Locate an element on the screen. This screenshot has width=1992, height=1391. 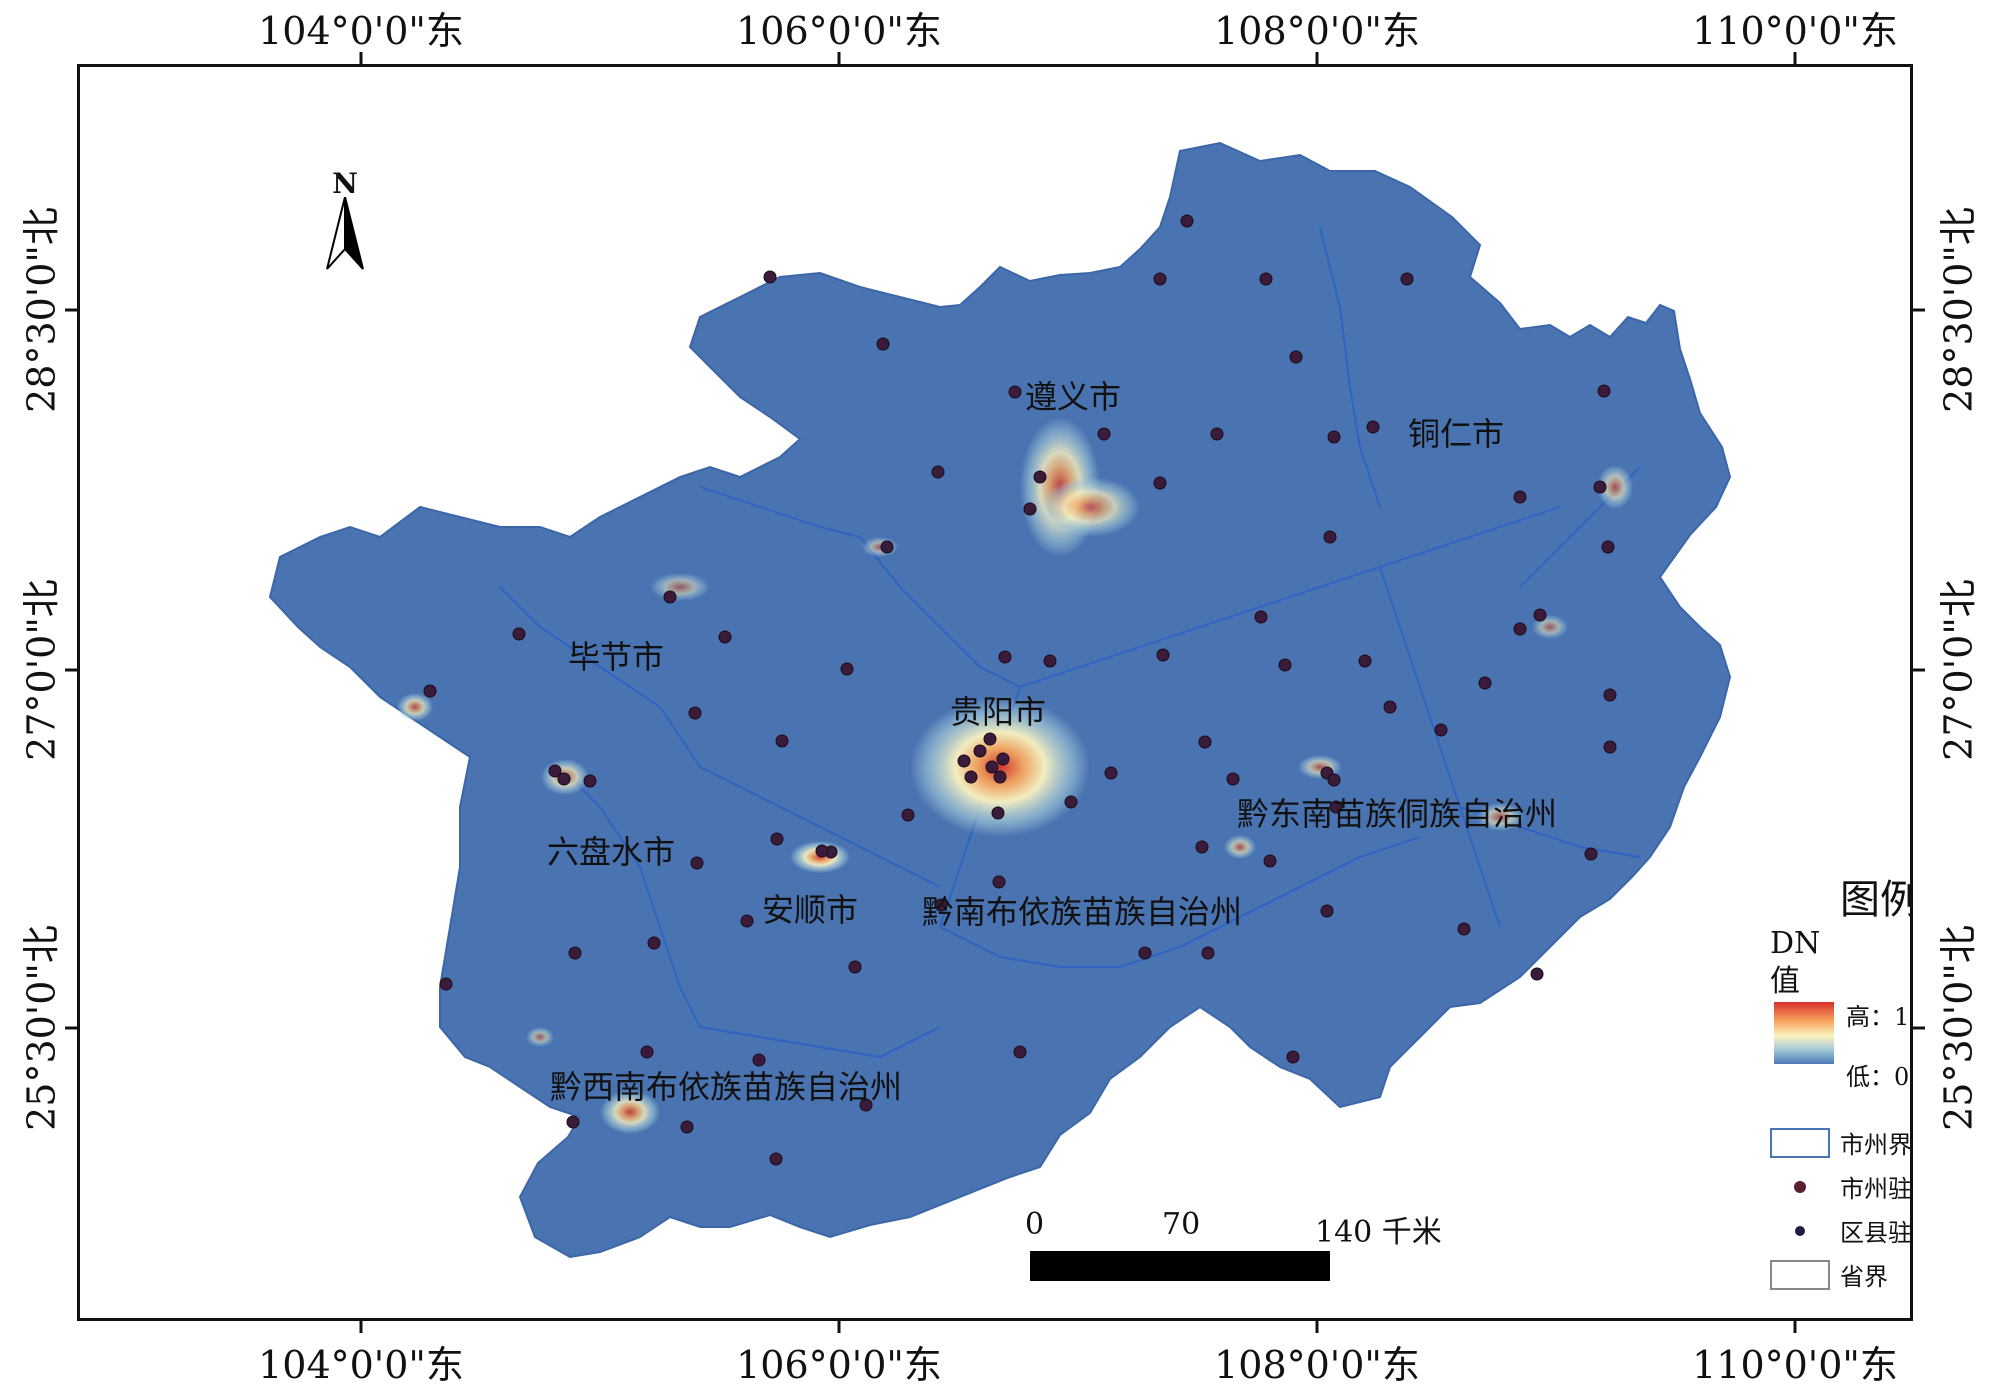
scale-label-0: 0 is located at coordinates (1035, 1224).